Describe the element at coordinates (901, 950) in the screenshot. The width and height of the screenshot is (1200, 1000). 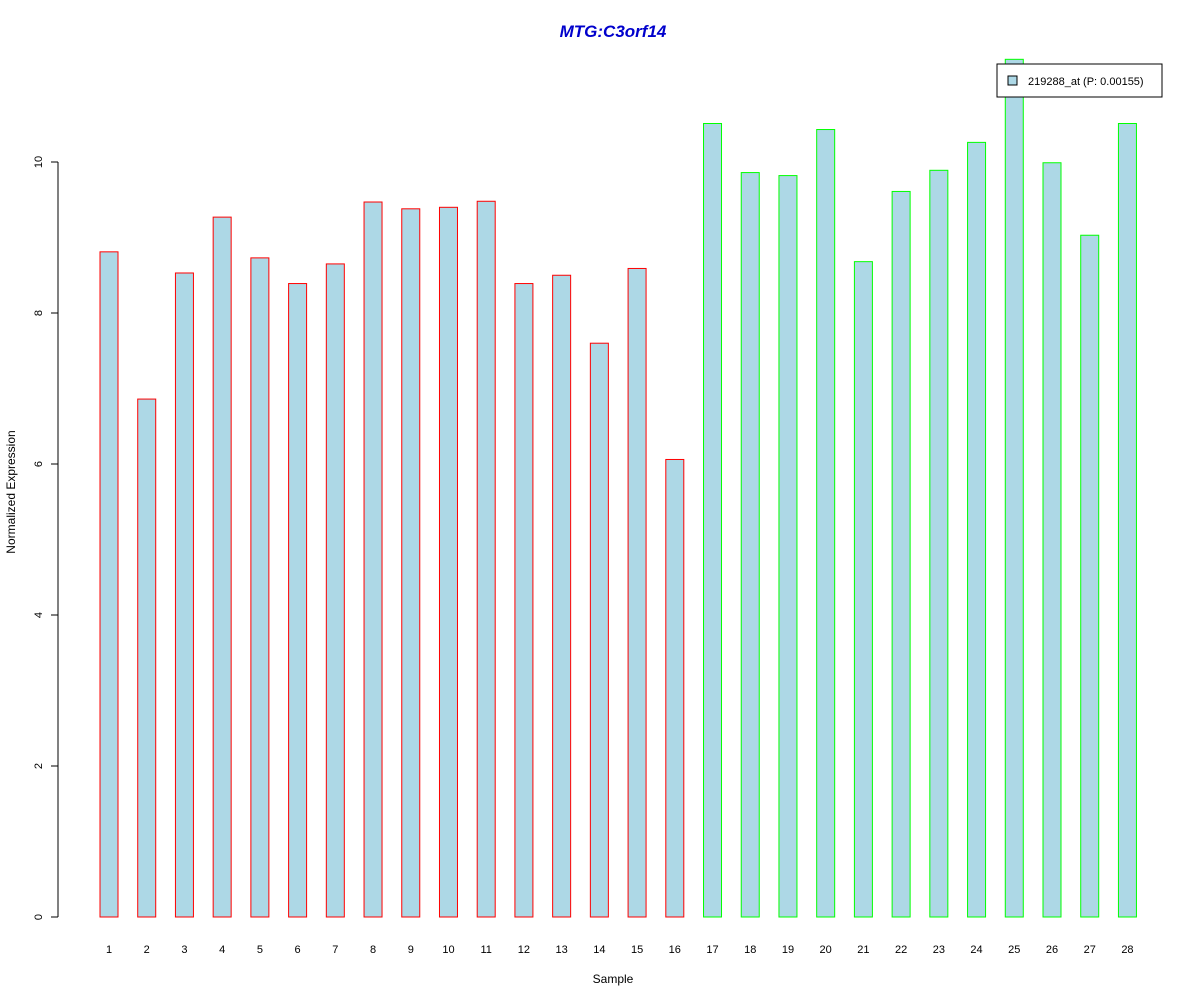
I see `x-tick-label: 22` at that location.